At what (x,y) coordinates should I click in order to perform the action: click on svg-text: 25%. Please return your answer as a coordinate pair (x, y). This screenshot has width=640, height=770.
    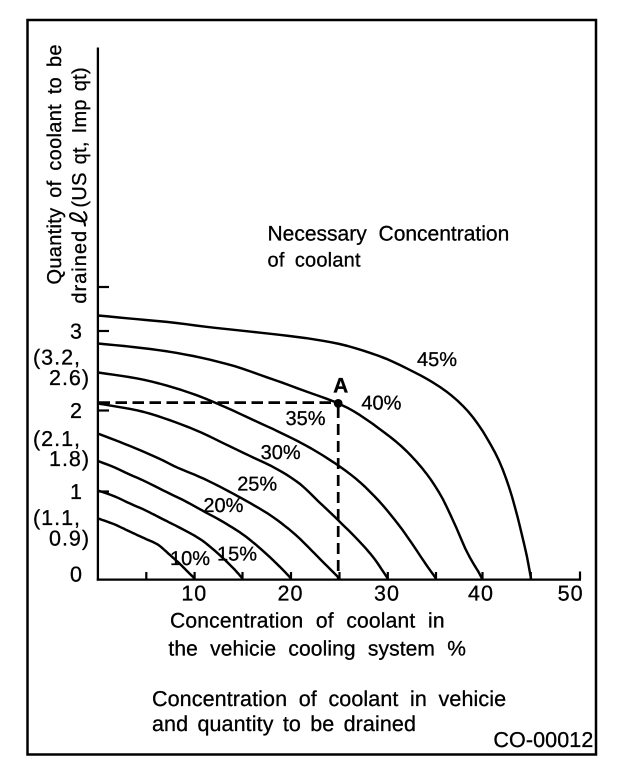
    Looking at the image, I should click on (257, 485).